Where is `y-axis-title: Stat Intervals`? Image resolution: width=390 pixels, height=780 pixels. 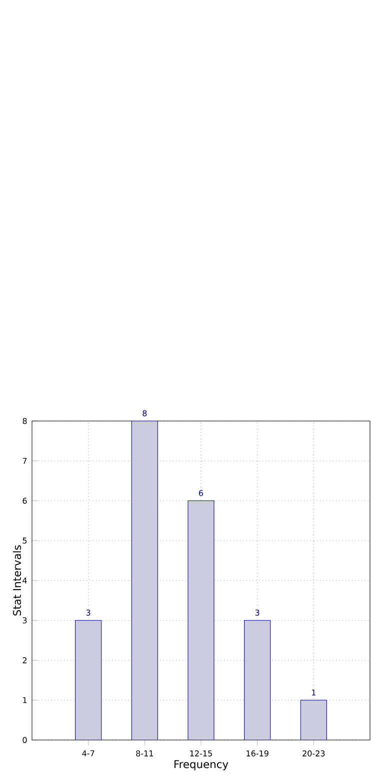 y-axis-title: Stat Intervals is located at coordinates (17, 580).